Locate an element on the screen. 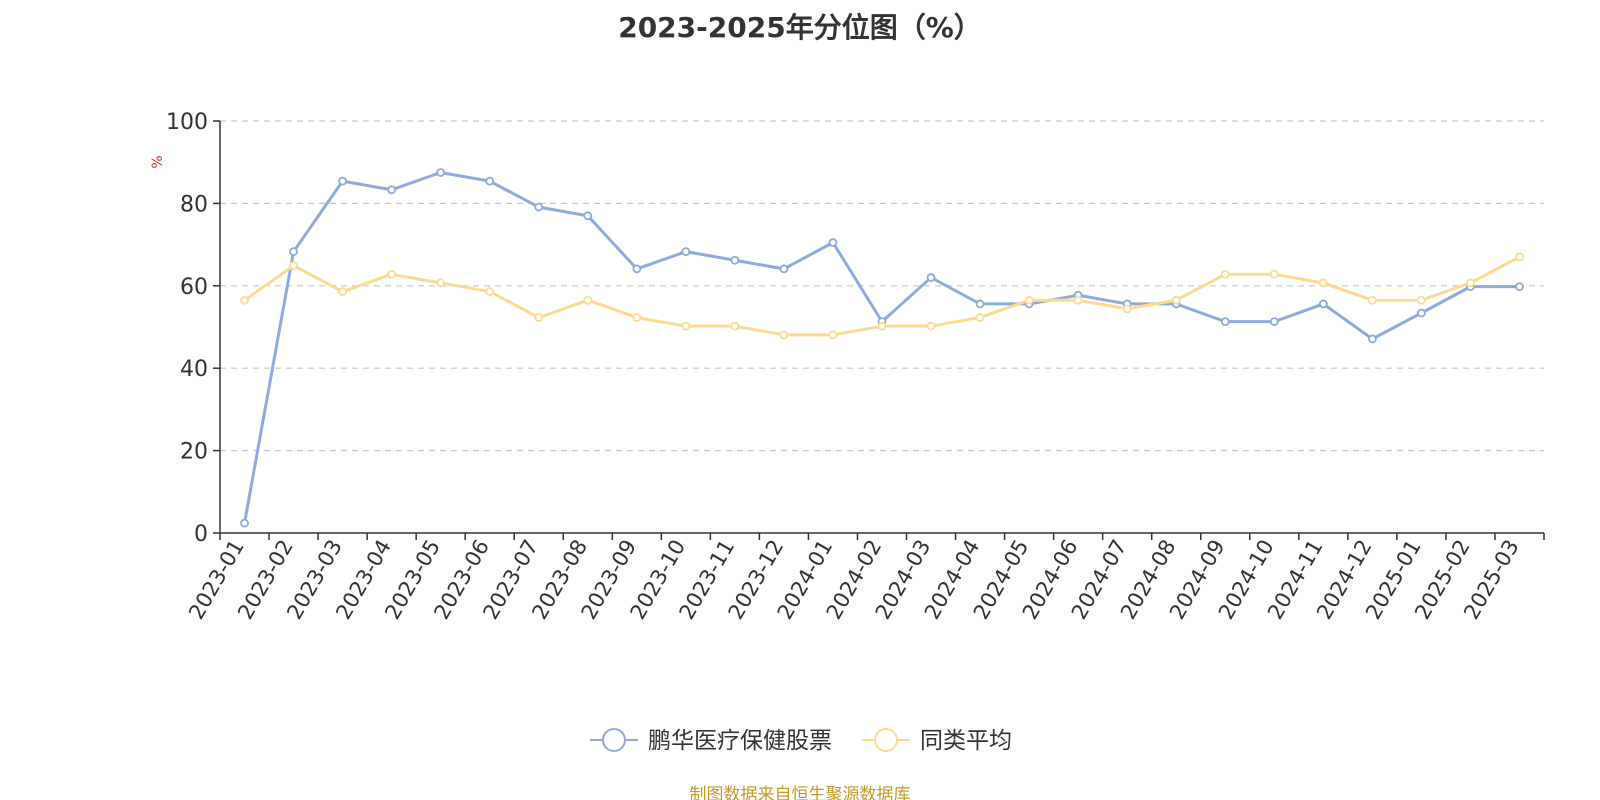  legend-item: 鹏华医疗保健股票 is located at coordinates (711, 741).